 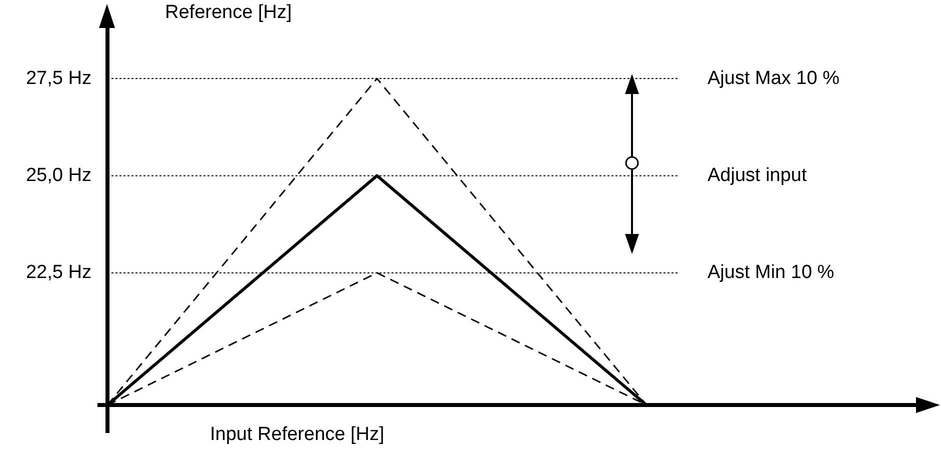 I want to click on ref-line-label: Adjust input, so click(x=757, y=175).